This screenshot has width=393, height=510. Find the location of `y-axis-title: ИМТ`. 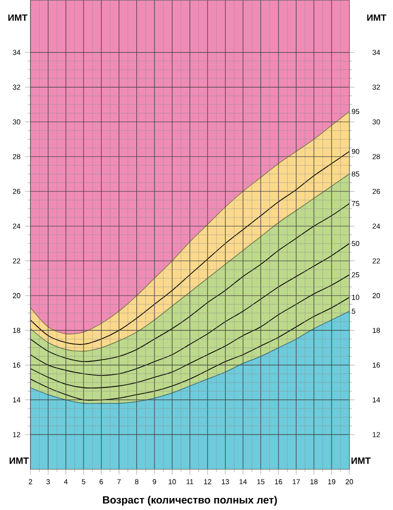

y-axis-title: ИМТ is located at coordinates (18, 17).